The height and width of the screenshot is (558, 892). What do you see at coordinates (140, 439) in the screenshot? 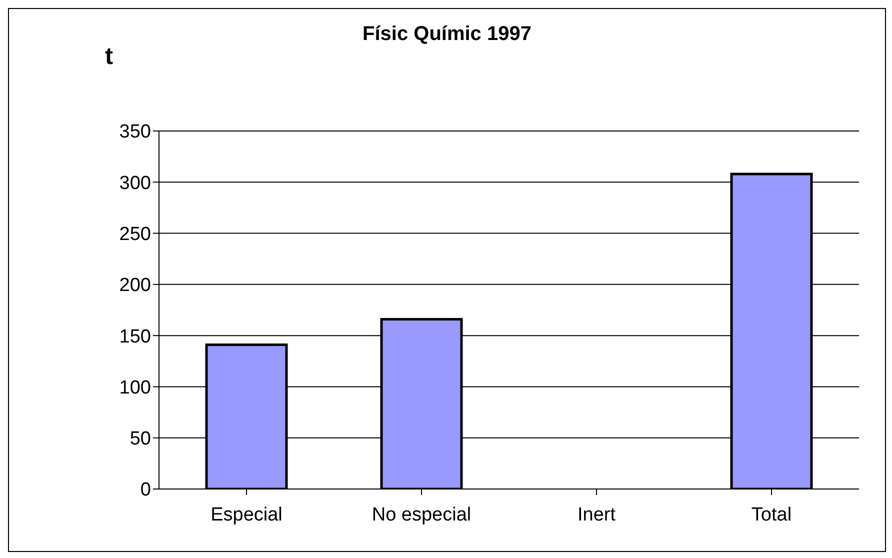
I see `y-tick-label: 50` at bounding box center [140, 439].